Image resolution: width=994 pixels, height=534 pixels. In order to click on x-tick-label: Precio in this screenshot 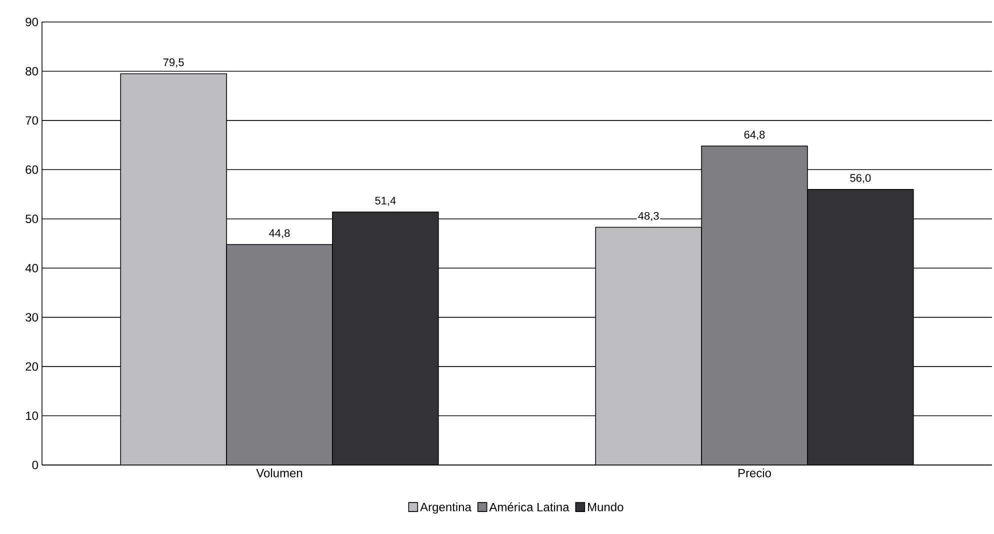, I will do `click(754, 473)`.